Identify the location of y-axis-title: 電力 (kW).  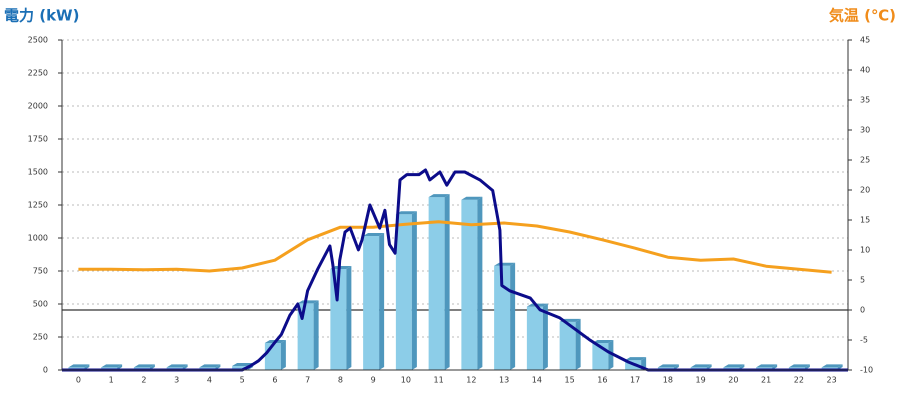
(41, 16).